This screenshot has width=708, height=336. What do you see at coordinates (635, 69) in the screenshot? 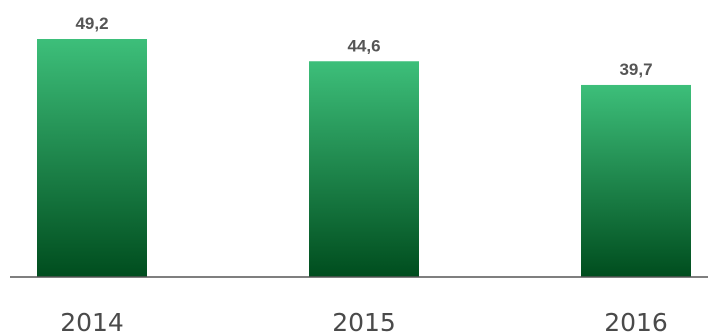
I see `value-label-2016: 39,7` at bounding box center [635, 69].